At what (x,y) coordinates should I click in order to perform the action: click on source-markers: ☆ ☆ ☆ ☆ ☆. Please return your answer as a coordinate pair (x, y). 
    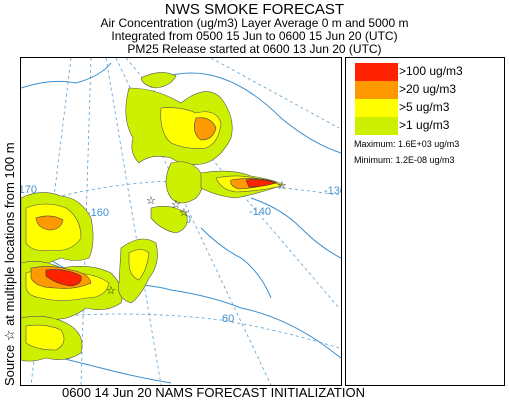
    Looking at the image, I should click on (196, 238).